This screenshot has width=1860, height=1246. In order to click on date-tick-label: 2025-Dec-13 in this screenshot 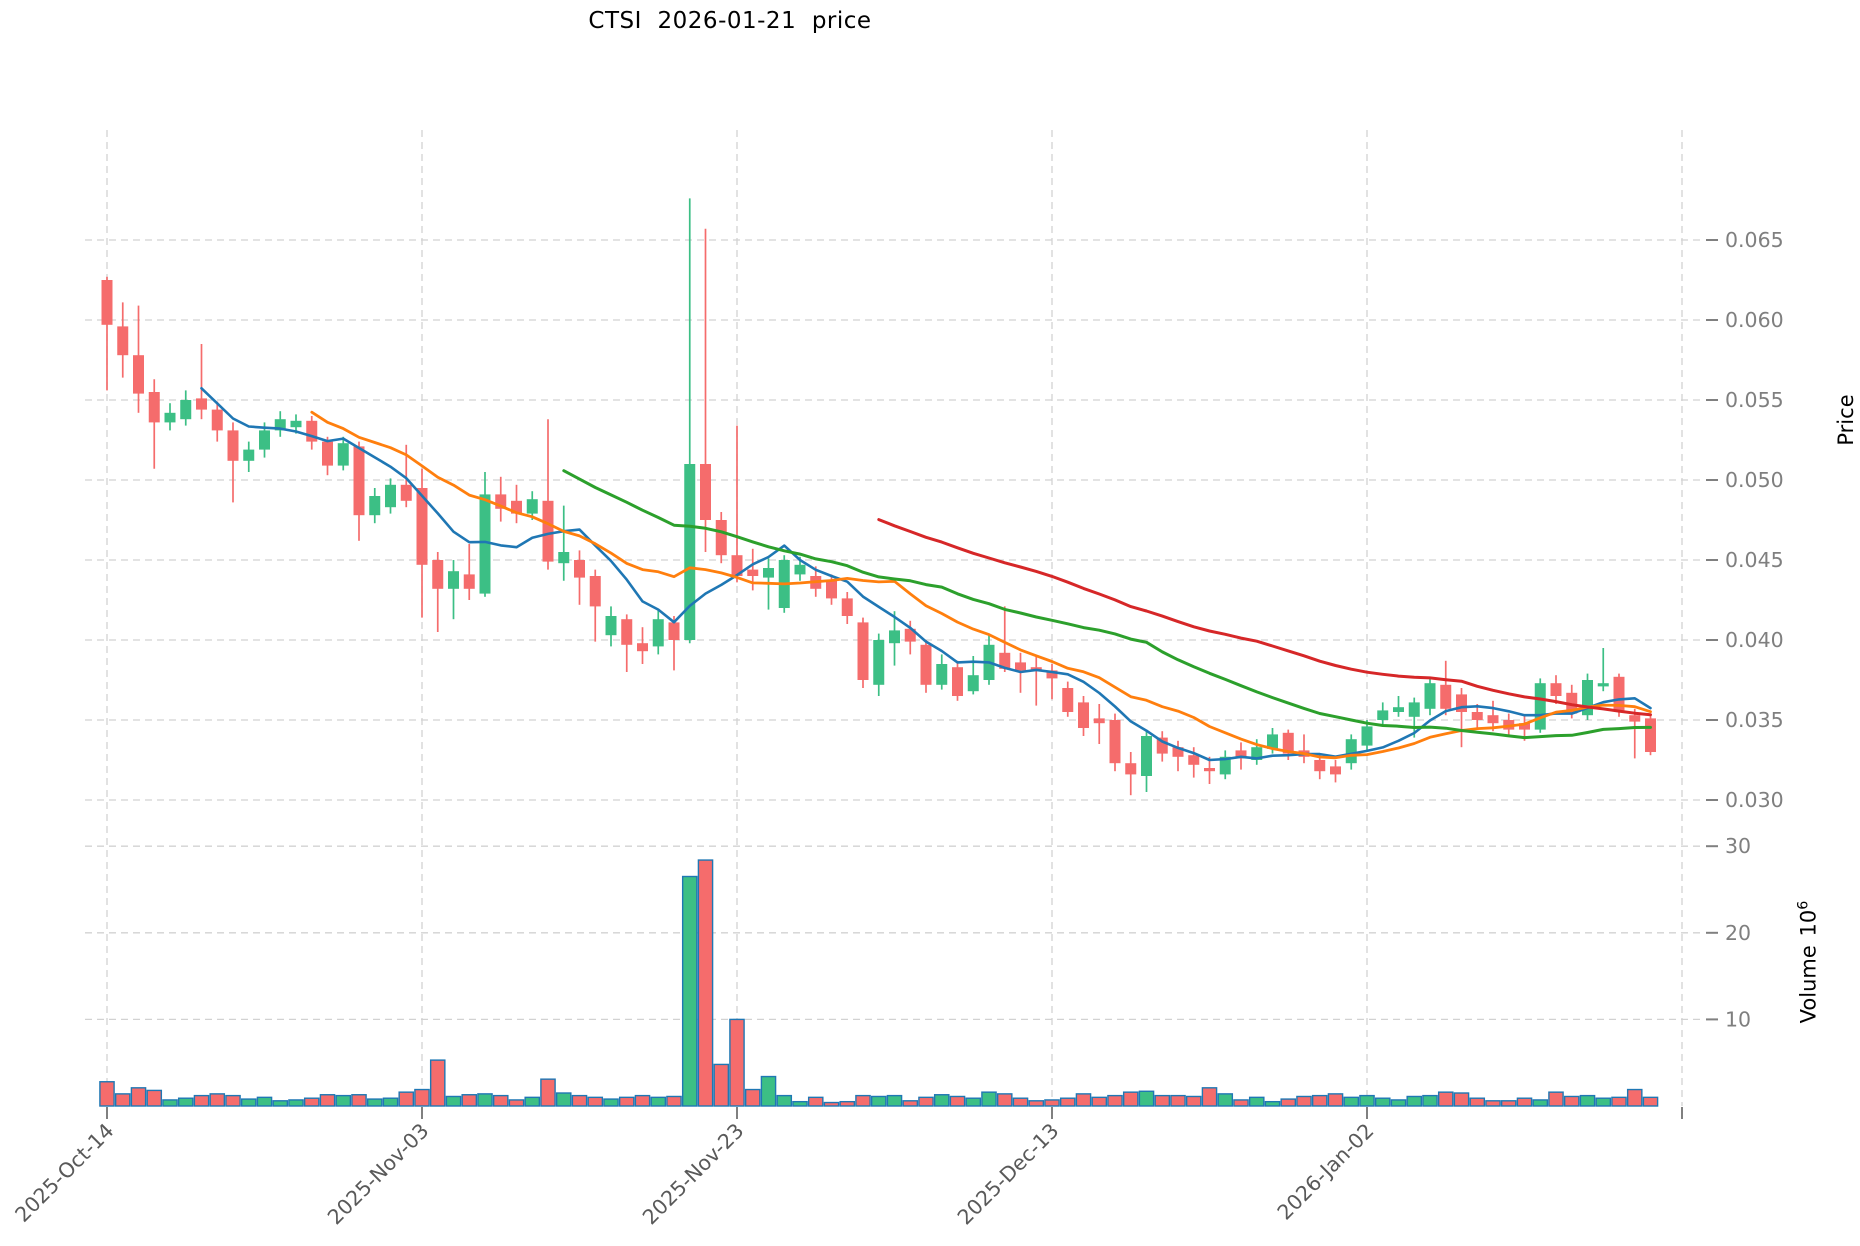, I will do `click(1008, 1174)`.